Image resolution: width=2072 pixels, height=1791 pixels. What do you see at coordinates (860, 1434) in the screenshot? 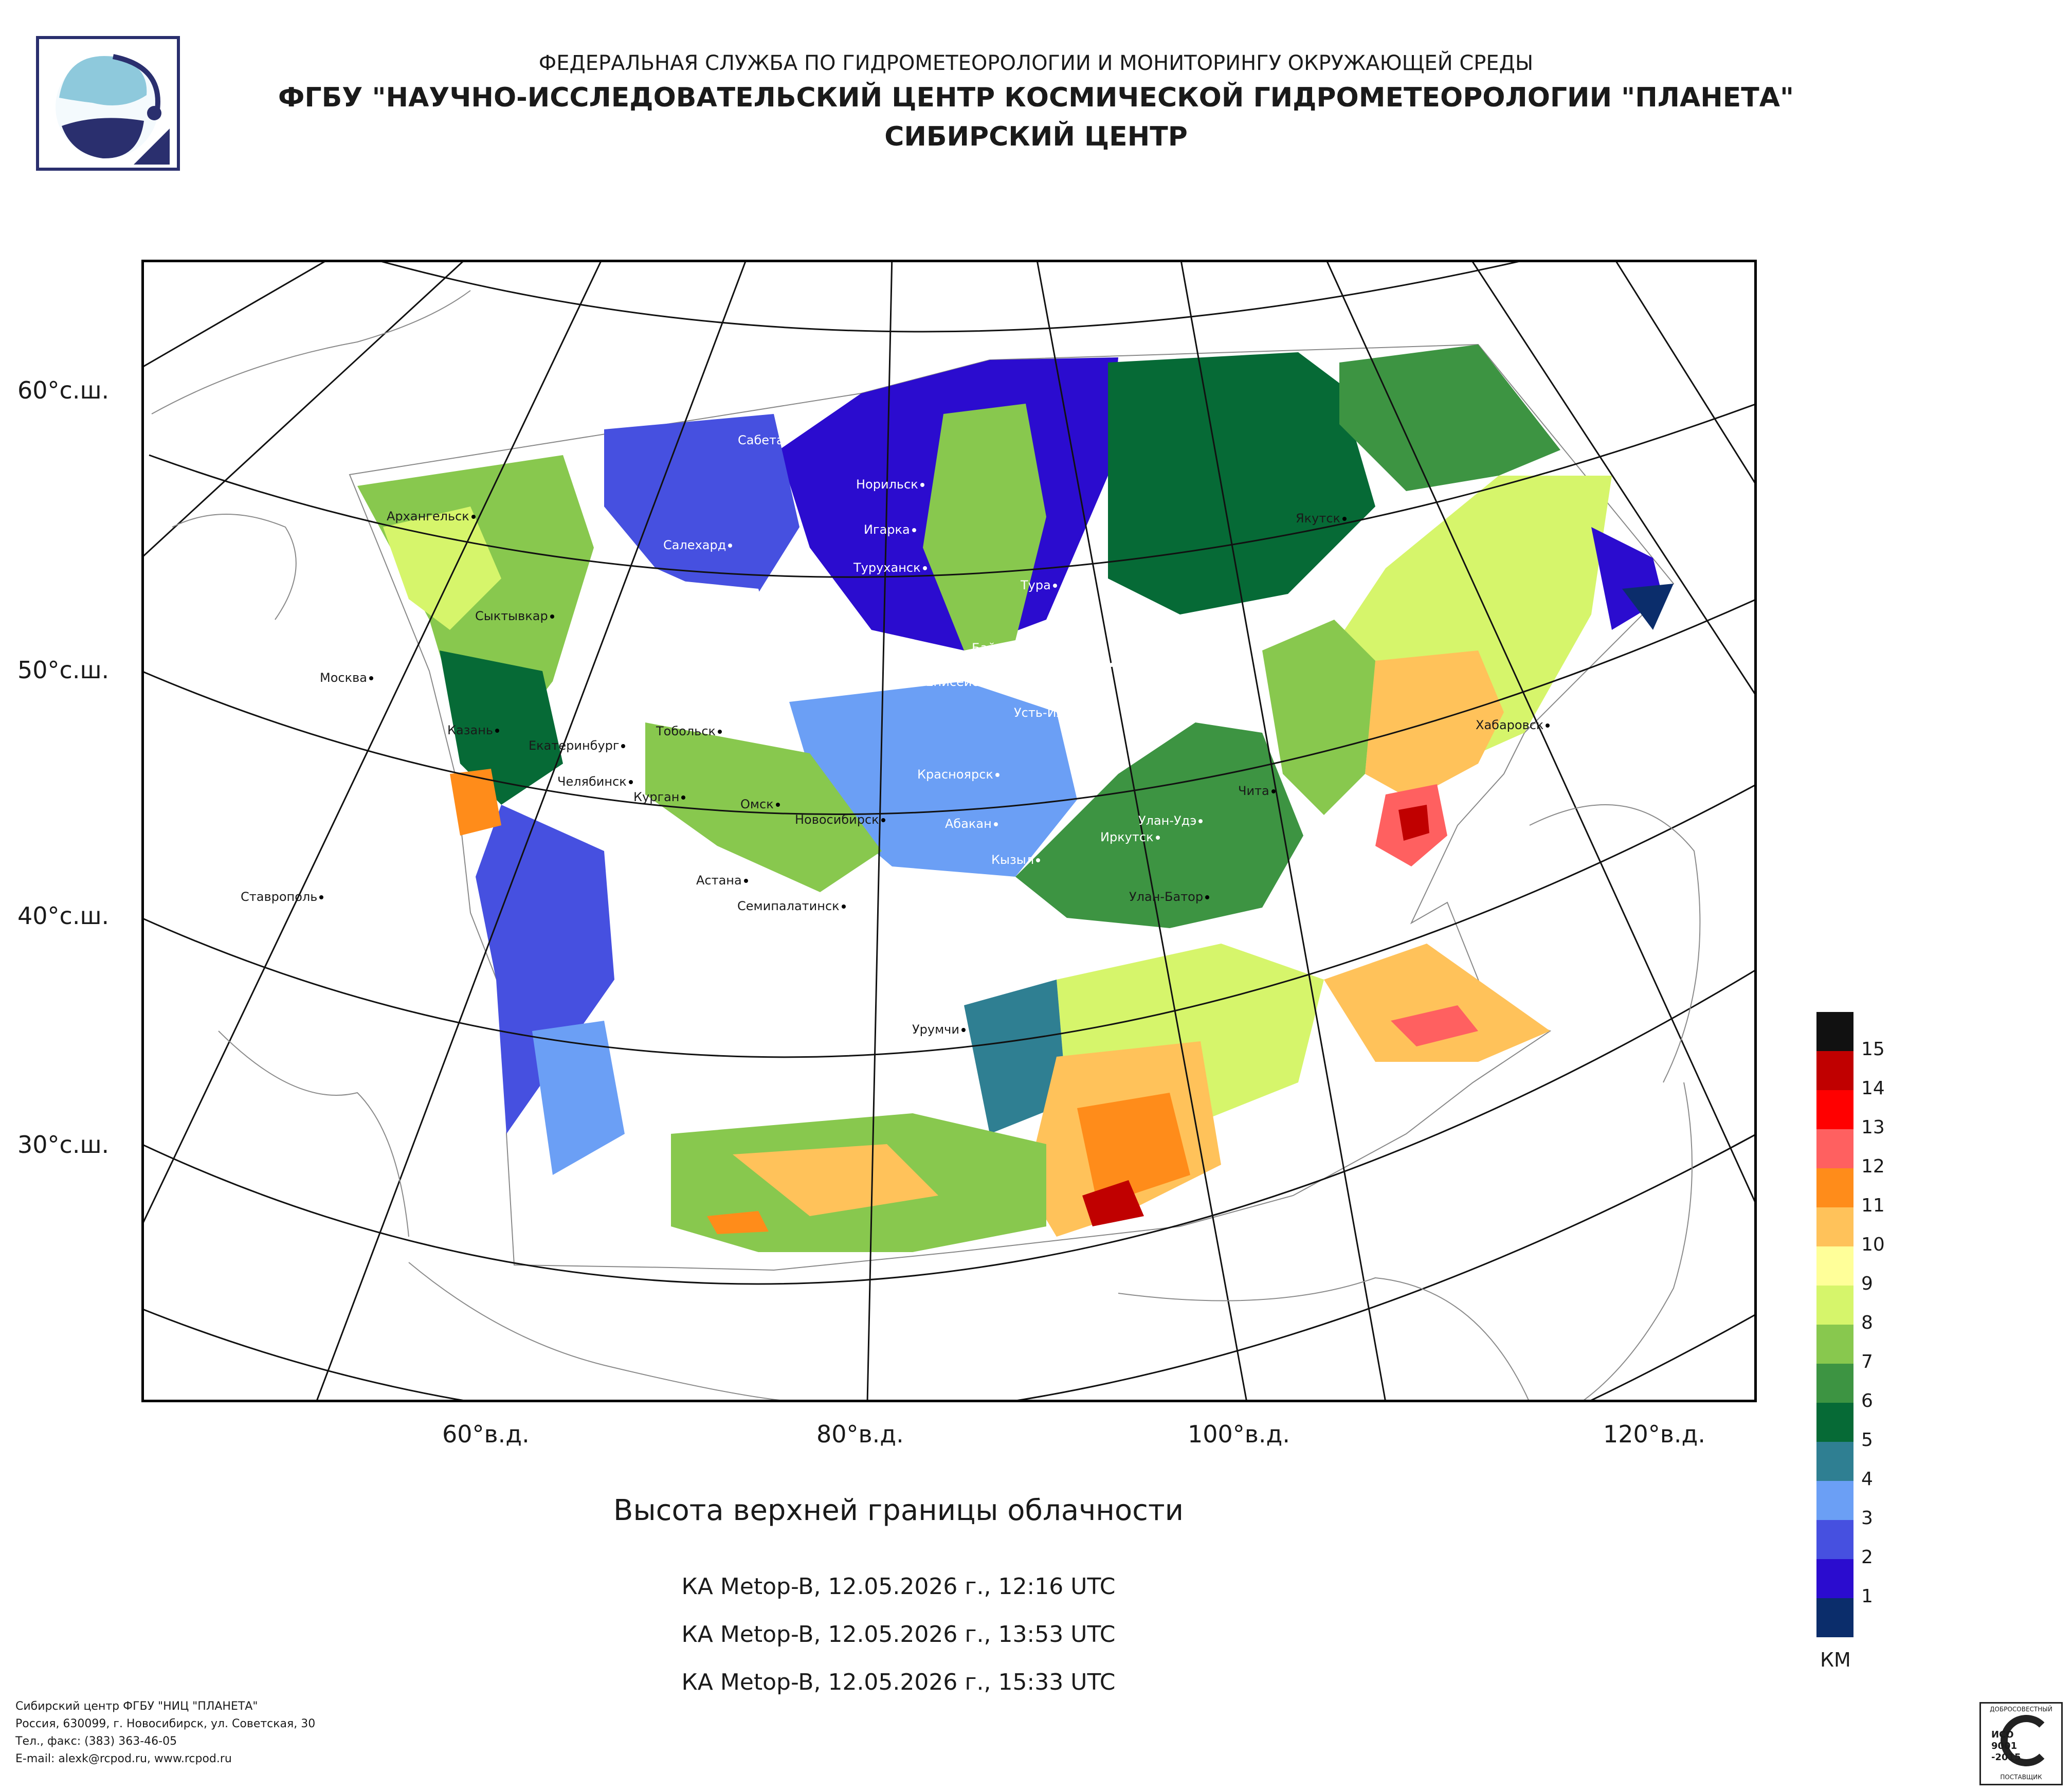
I see `lon-label-80: 80°в.д.` at bounding box center [860, 1434].